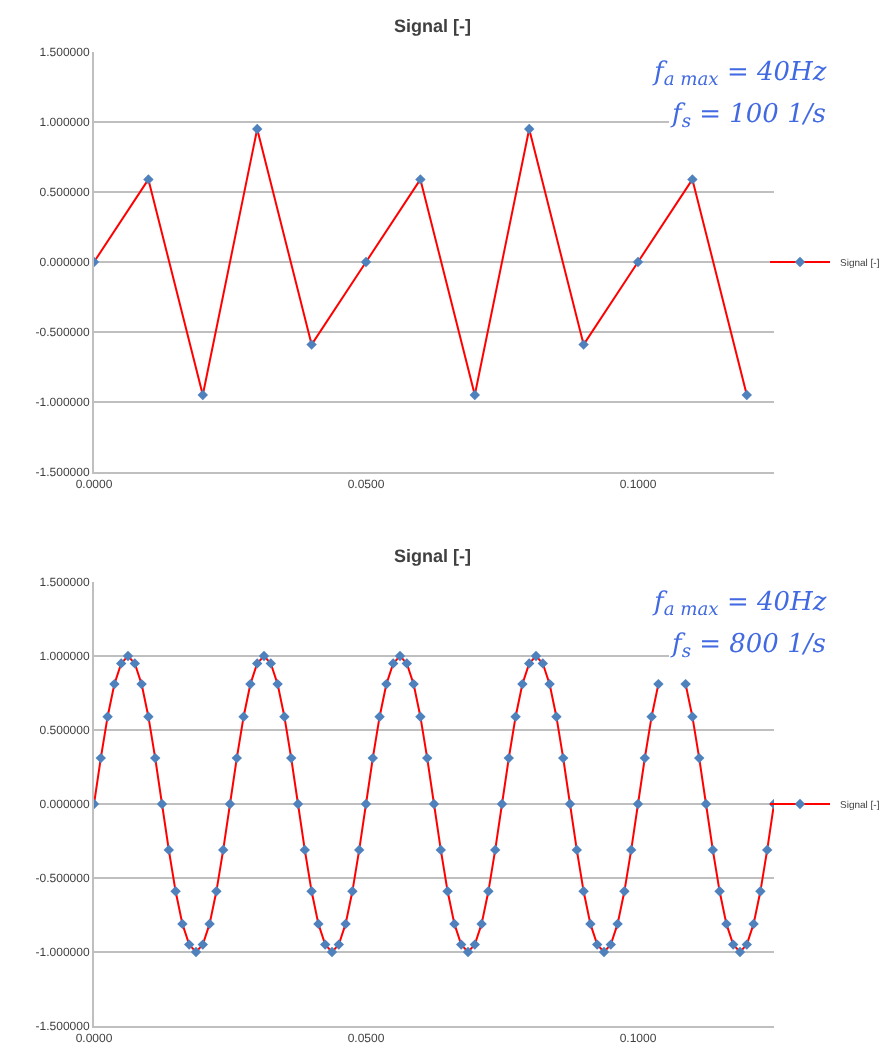 The image size is (892, 1046). Describe the element at coordinates (748, 117) in the screenshot. I see `annotation: f$_{s}$ = 100 1/s` at that location.